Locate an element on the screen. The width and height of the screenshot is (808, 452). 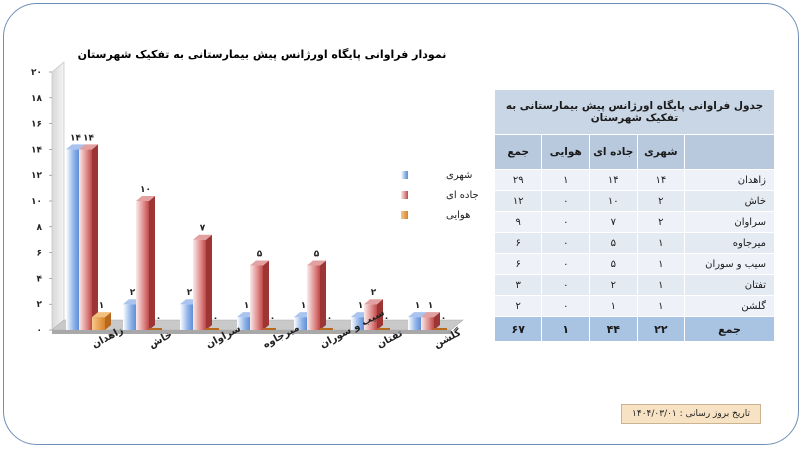
table-header-blank is located at coordinates (729, 152).